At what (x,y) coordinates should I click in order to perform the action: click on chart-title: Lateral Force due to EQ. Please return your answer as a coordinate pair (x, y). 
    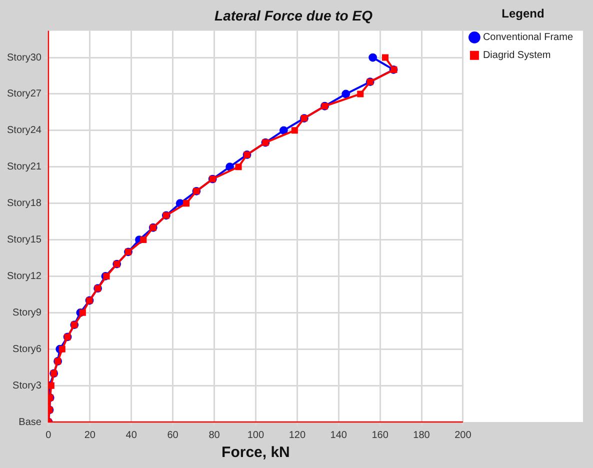
    Looking at the image, I should click on (293, 15).